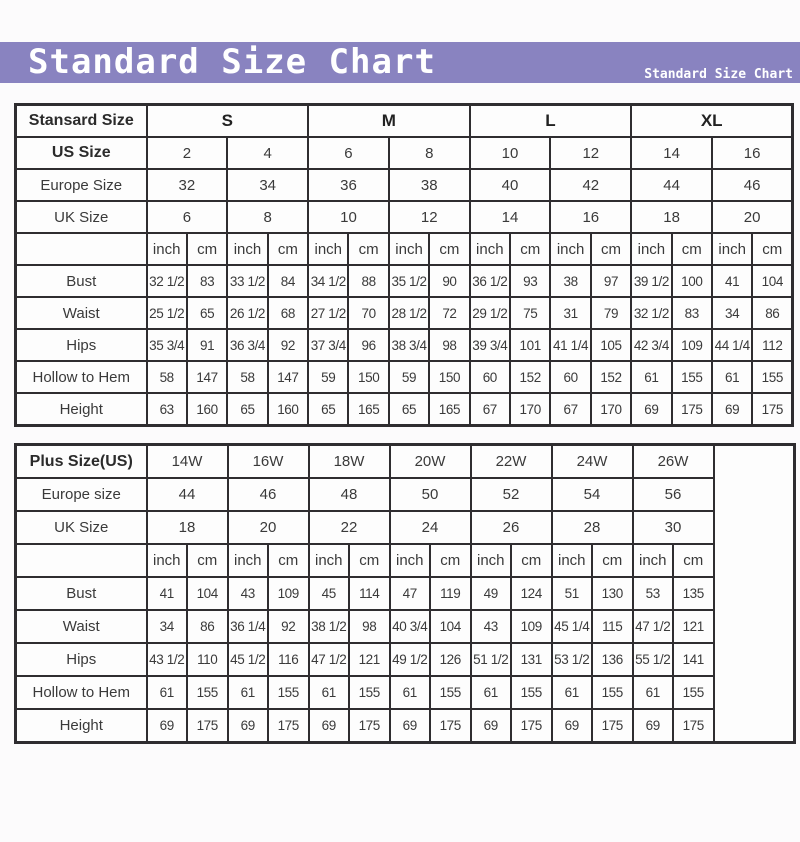 The width and height of the screenshot is (800, 842). What do you see at coordinates (207, 281) in the screenshot?
I see `table-cell: 83` at bounding box center [207, 281].